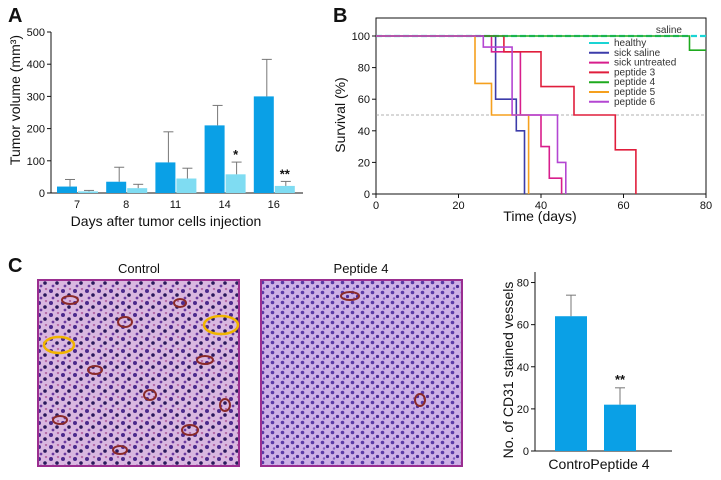 Image resolution: width=721 pixels, height=480 pixels. What do you see at coordinates (59, 345) in the screenshot?
I see `vessel-marker-left` at bounding box center [59, 345].